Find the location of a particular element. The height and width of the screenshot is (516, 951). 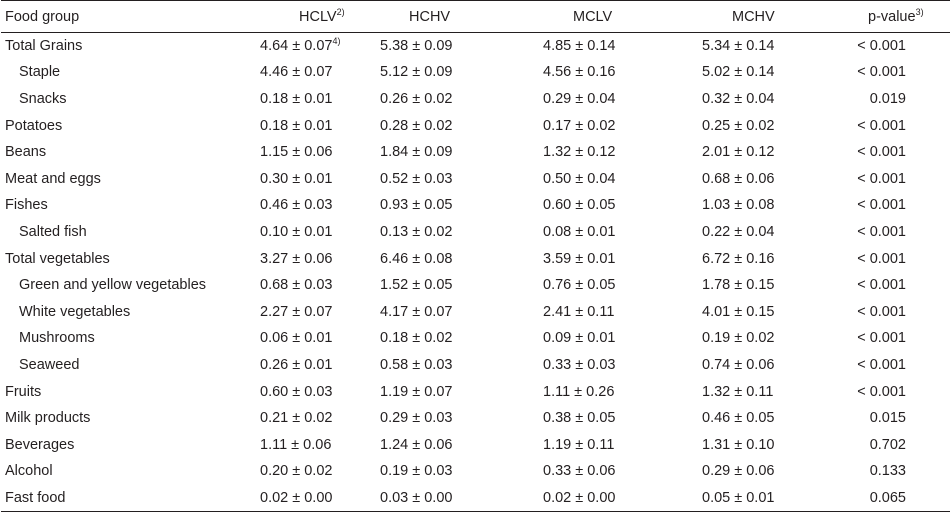

cell-mchv: 2.01 ± 0.12 is located at coordinates (755, 152).